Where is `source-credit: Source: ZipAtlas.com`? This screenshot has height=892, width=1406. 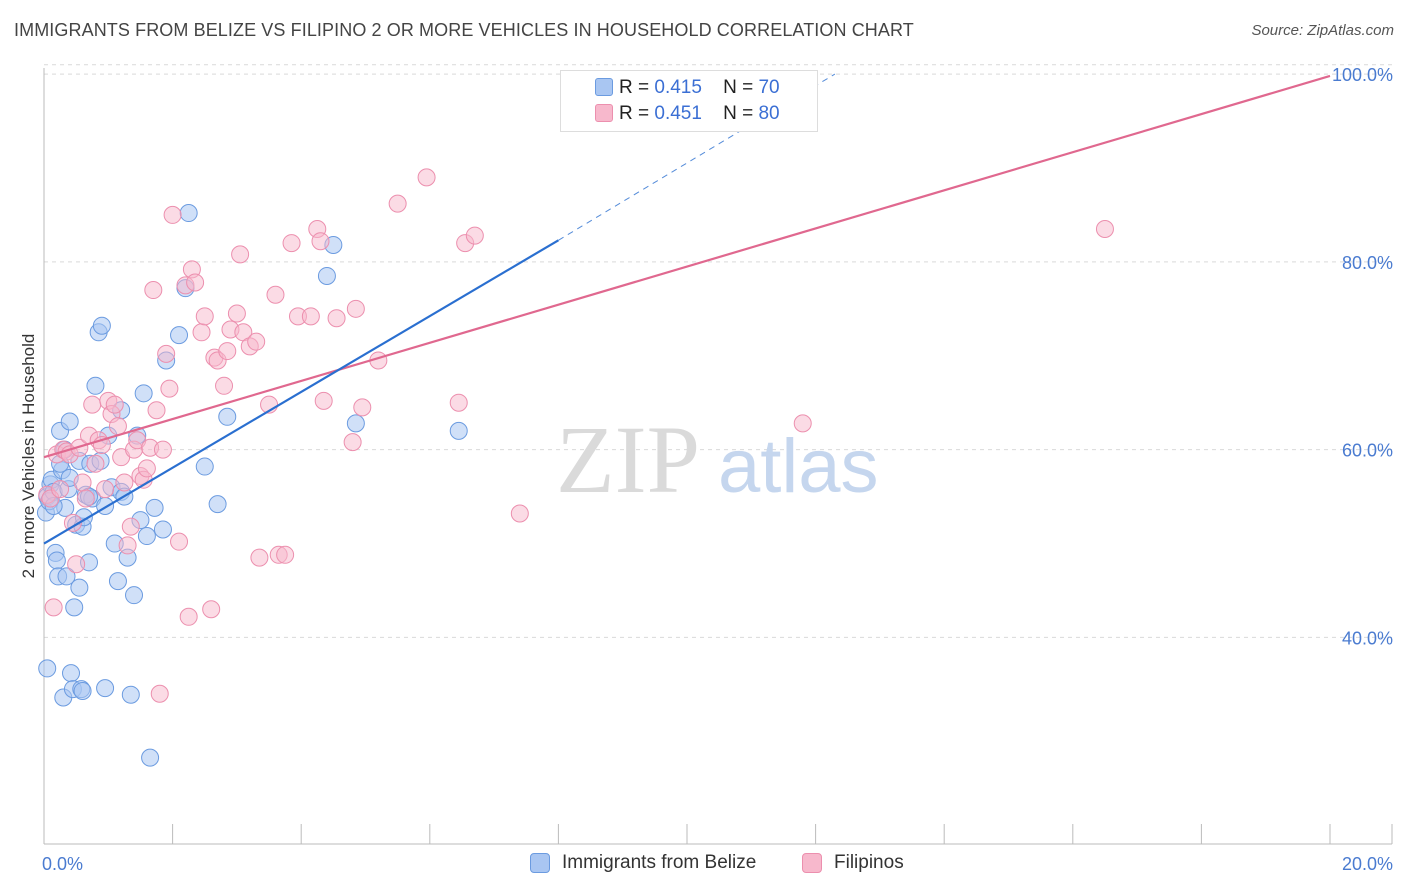
source-credit: Source: ZipAtlas.com is located at coordinates (1322, 30).